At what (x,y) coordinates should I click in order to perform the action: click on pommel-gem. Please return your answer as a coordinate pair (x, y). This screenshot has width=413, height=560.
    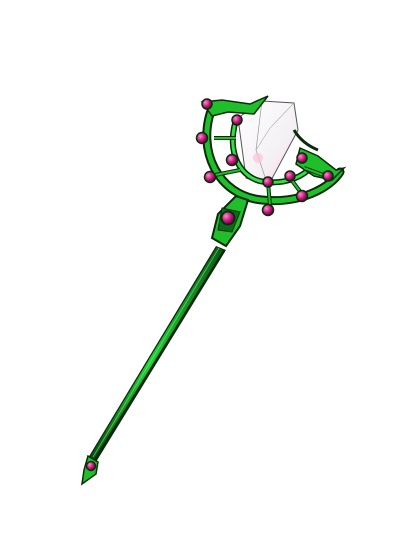
    Looking at the image, I should click on (91, 466).